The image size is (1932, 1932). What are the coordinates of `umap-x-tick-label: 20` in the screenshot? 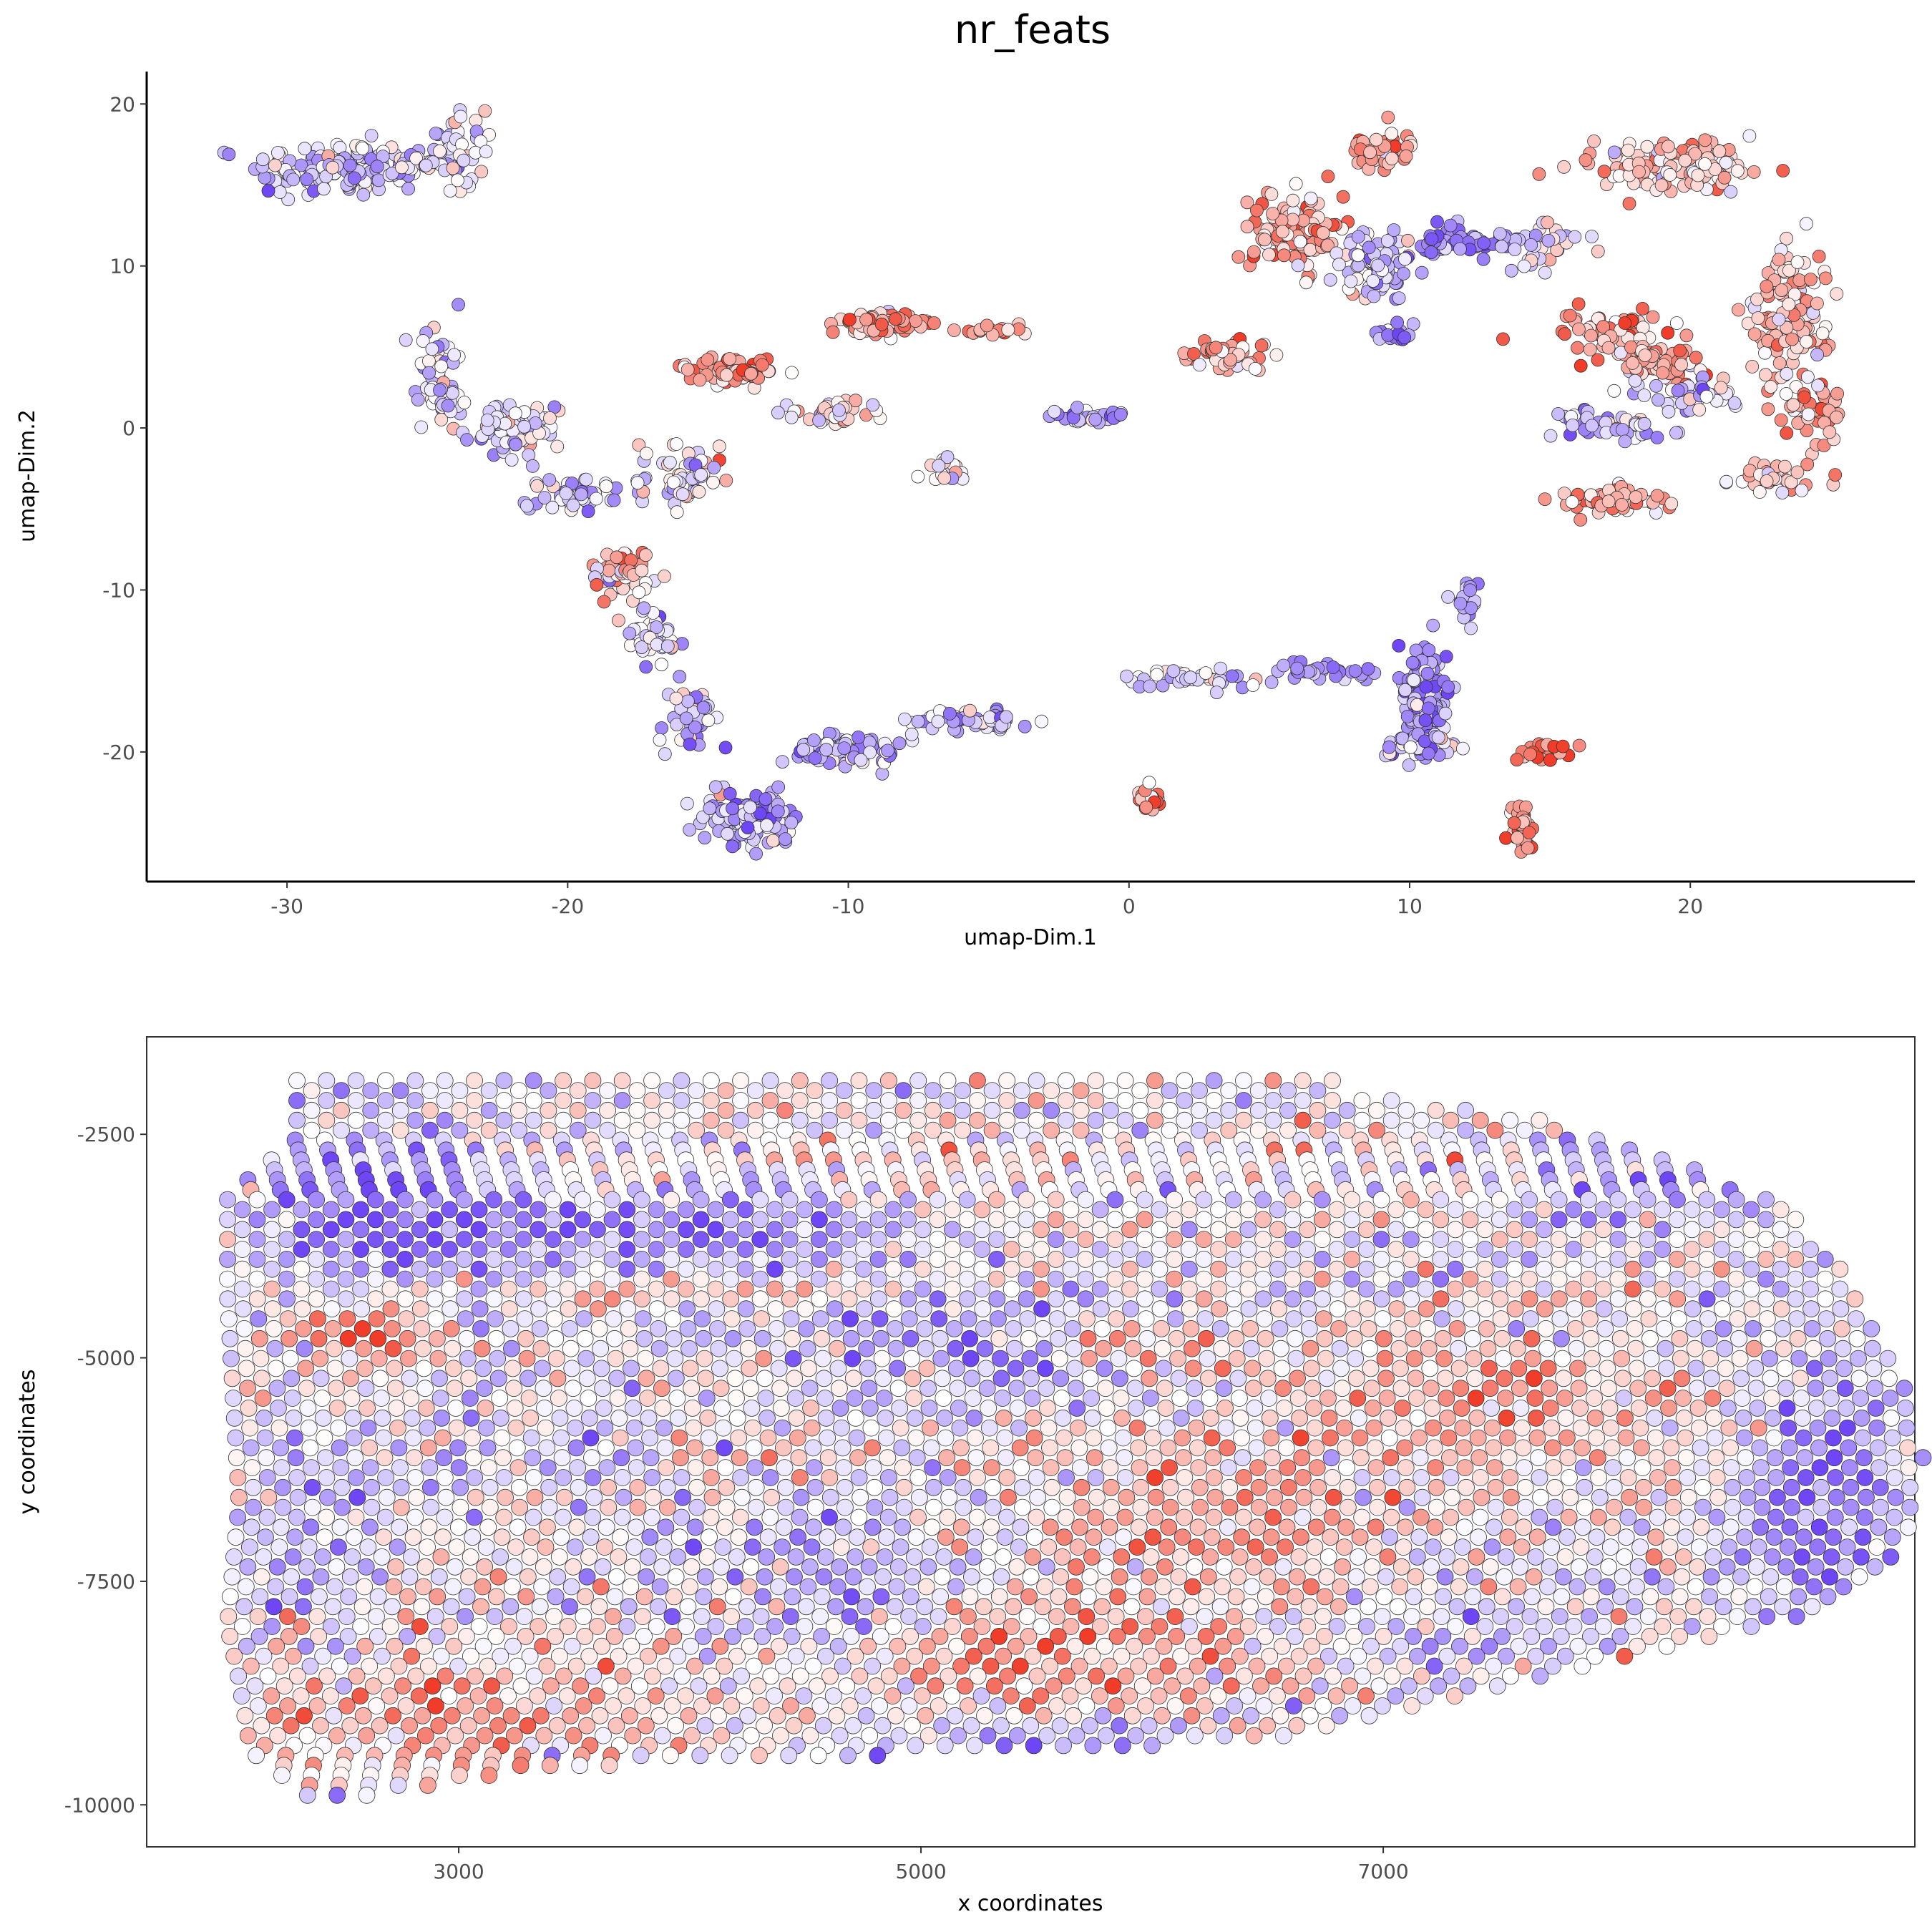 It's located at (1690, 906).